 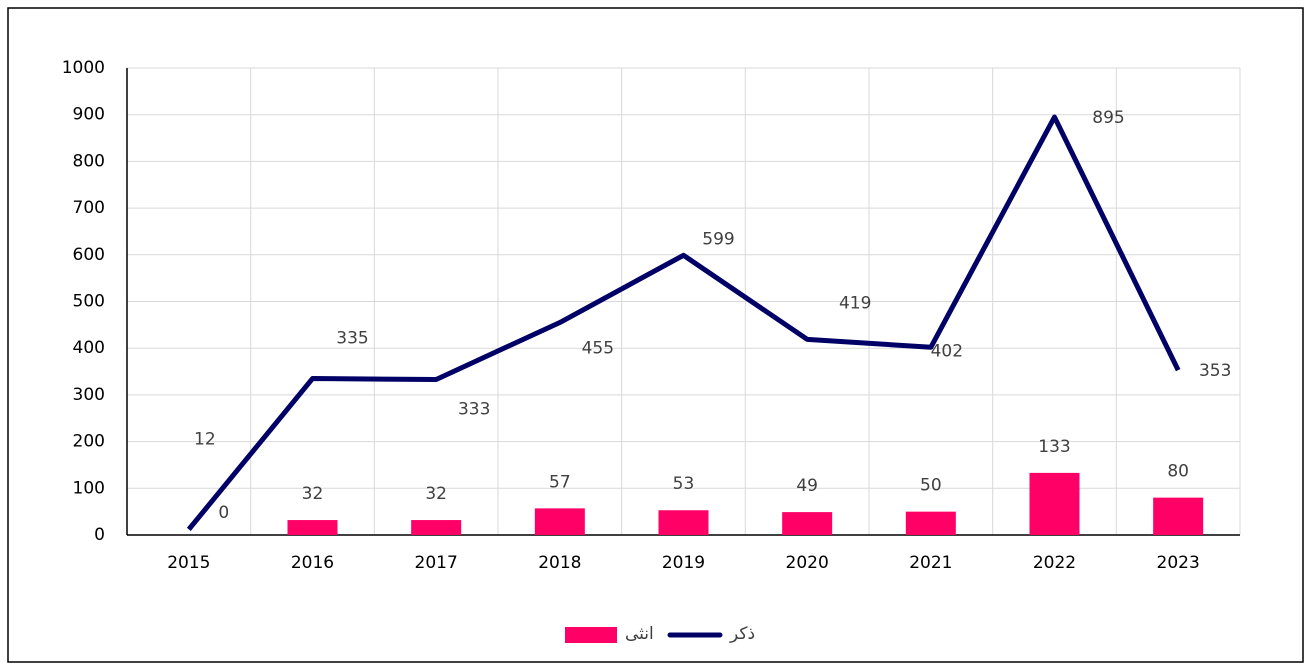 I want to click on y-tick-label: 900, so click(x=89, y=115).